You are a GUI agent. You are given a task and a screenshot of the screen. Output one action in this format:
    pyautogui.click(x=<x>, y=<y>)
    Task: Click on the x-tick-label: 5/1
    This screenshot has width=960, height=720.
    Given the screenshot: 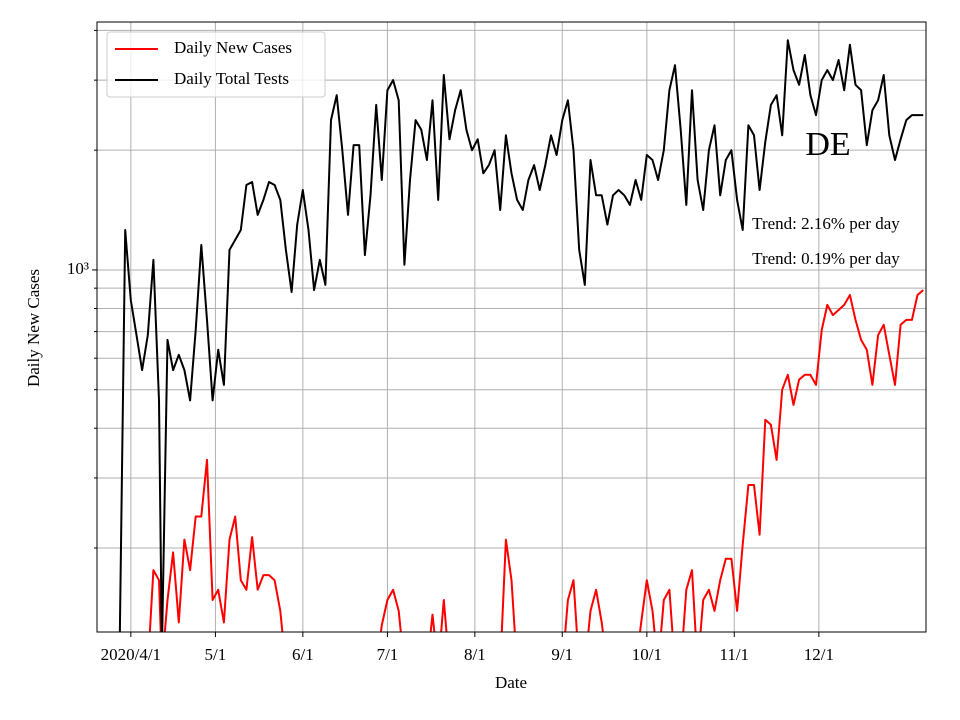 What is the action you would take?
    pyautogui.click(x=216, y=654)
    